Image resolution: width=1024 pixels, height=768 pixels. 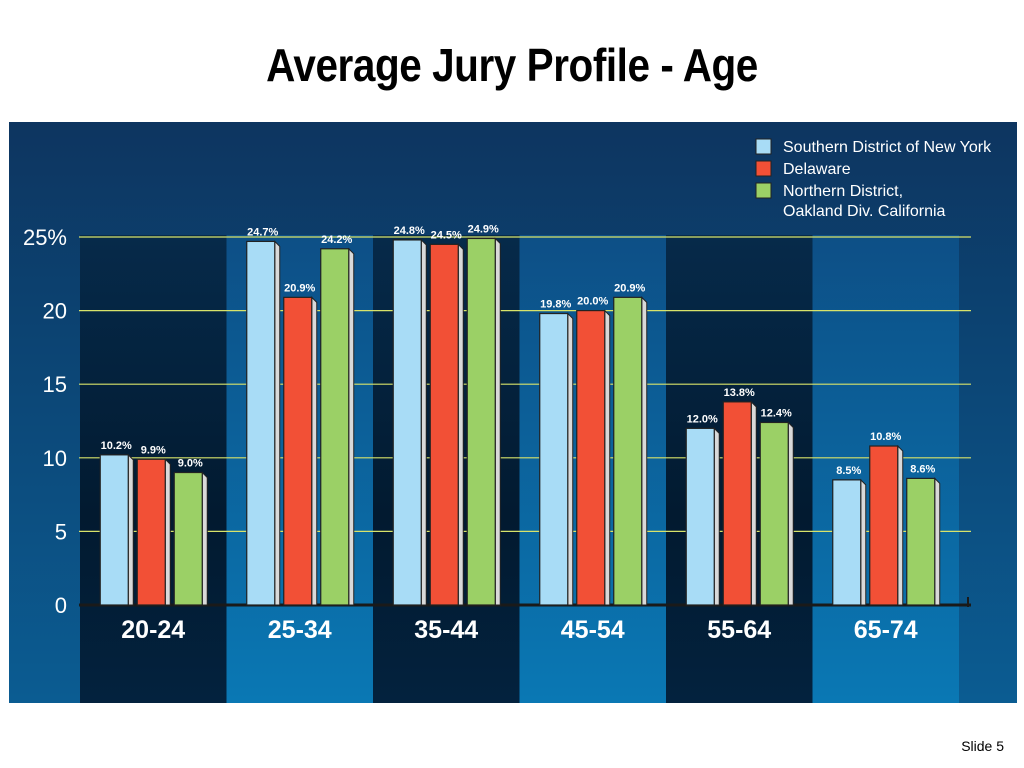 What do you see at coordinates (45, 237) in the screenshot?
I see `y-tick-label: 25%` at bounding box center [45, 237].